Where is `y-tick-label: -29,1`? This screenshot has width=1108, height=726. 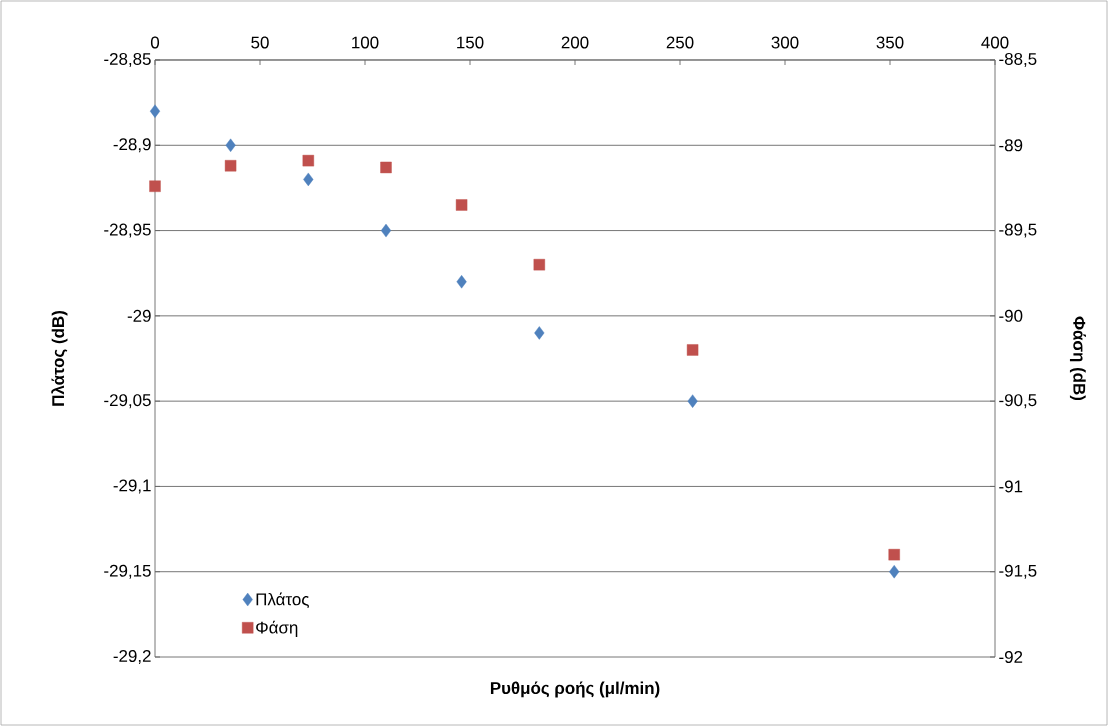 y-tick-label: -29,1 is located at coordinates (132, 486).